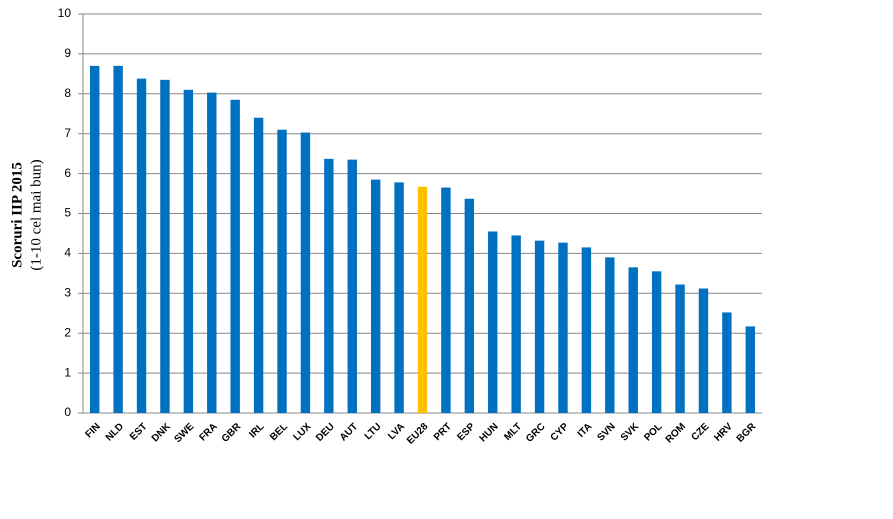 Image resolution: width=893 pixels, height=519 pixels. I want to click on x-tick-label: BEL, so click(279, 432).